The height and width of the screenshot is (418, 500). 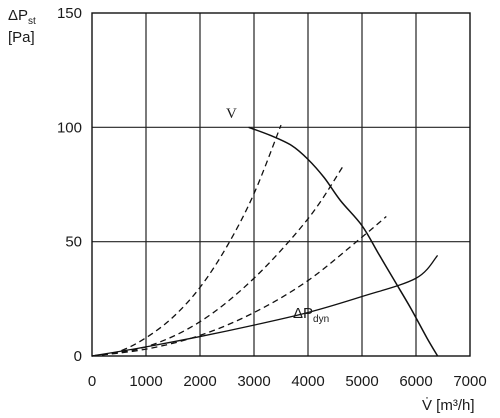 What do you see at coordinates (73, 242) in the screenshot?
I see `y-tick-label: 50` at bounding box center [73, 242].